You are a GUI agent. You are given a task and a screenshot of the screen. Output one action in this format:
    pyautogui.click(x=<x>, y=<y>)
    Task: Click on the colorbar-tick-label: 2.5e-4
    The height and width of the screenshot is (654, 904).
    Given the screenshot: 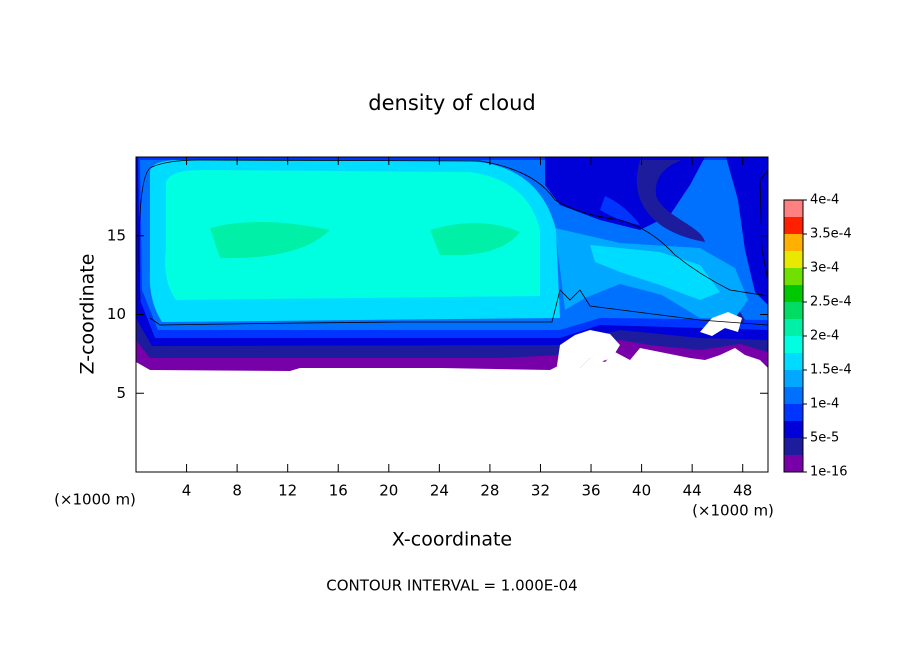 What is the action you would take?
    pyautogui.click(x=831, y=302)
    